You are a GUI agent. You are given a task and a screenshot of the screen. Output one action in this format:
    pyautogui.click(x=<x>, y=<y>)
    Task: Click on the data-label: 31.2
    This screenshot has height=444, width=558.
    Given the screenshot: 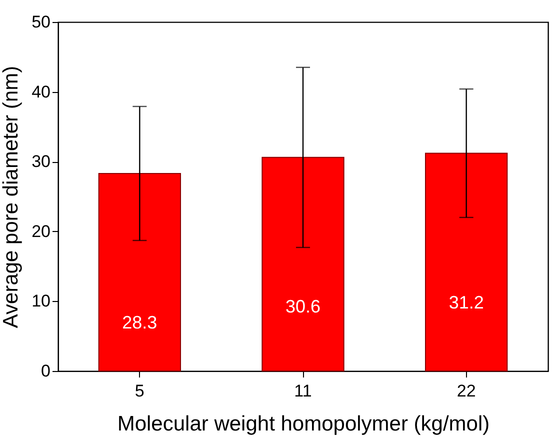 What is the action you would take?
    pyautogui.click(x=466, y=302)
    